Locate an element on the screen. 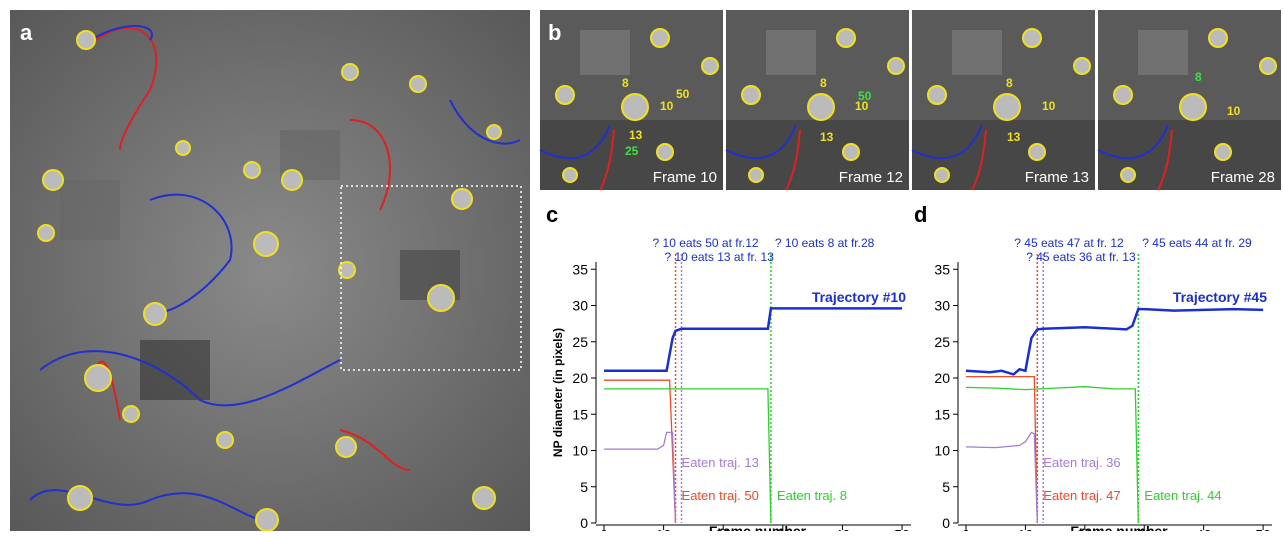 The height and width of the screenshot is (536, 1283). series-label: Eaten traj. 36 is located at coordinates (1081, 462).